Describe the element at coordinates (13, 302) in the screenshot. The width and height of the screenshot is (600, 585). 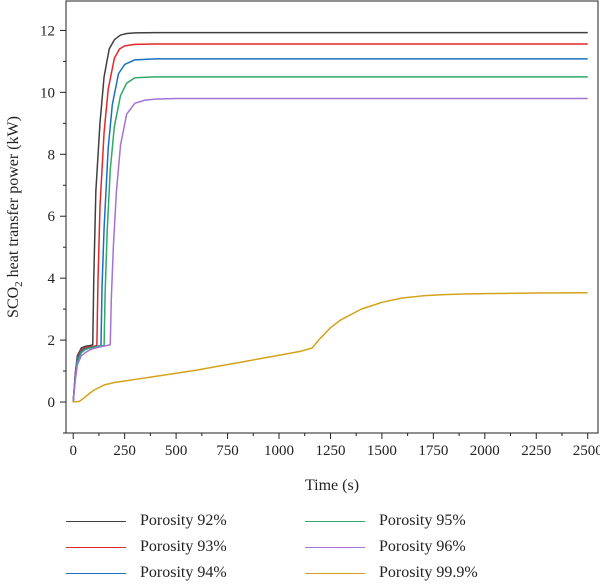
I see `y-axis-title-prefix: SCO` at that location.